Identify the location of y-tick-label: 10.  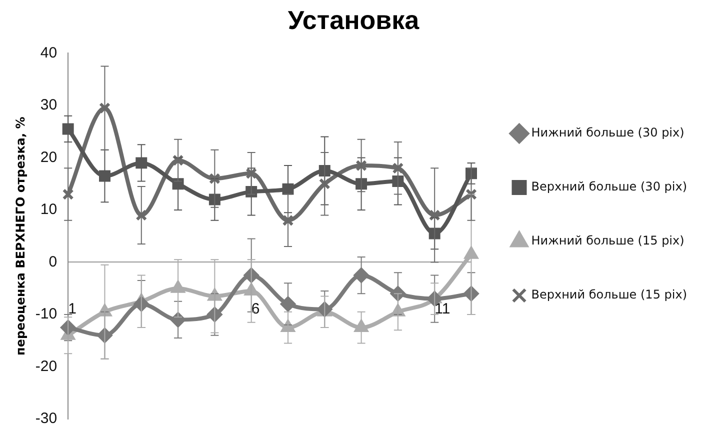
(49, 209).